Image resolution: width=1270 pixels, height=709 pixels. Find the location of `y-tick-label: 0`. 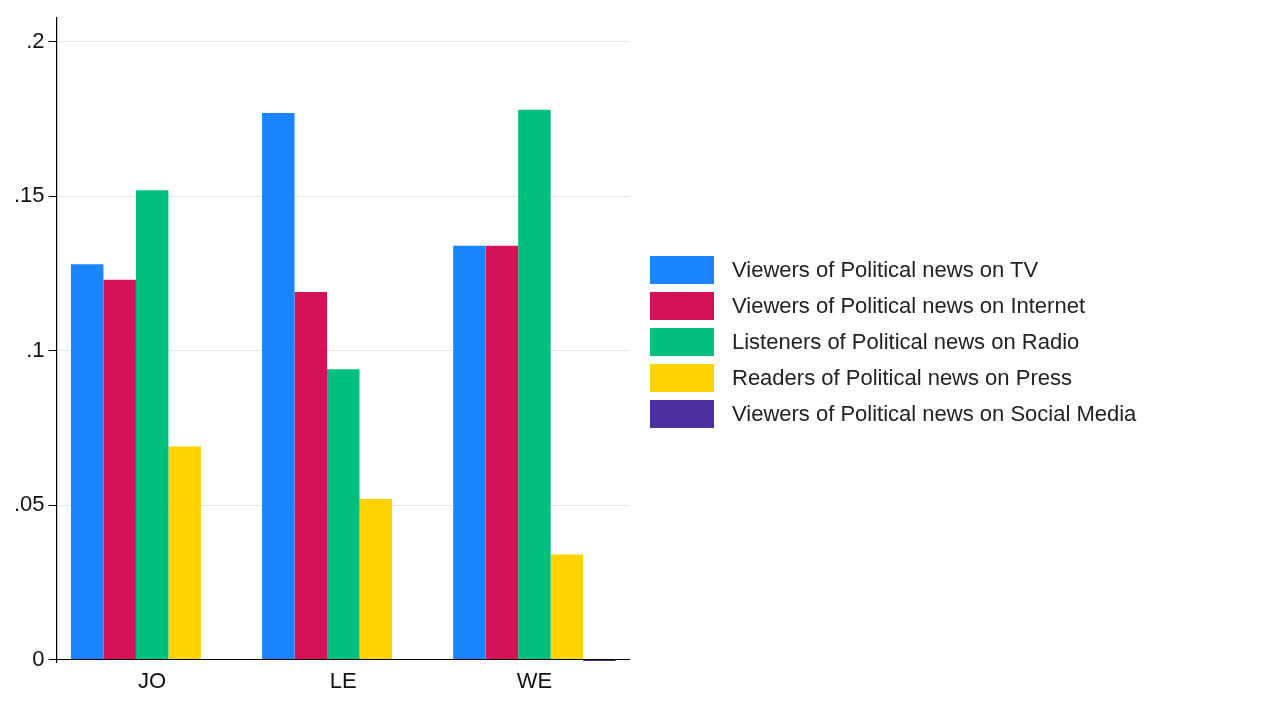

y-tick-label: 0 is located at coordinates (38, 658).